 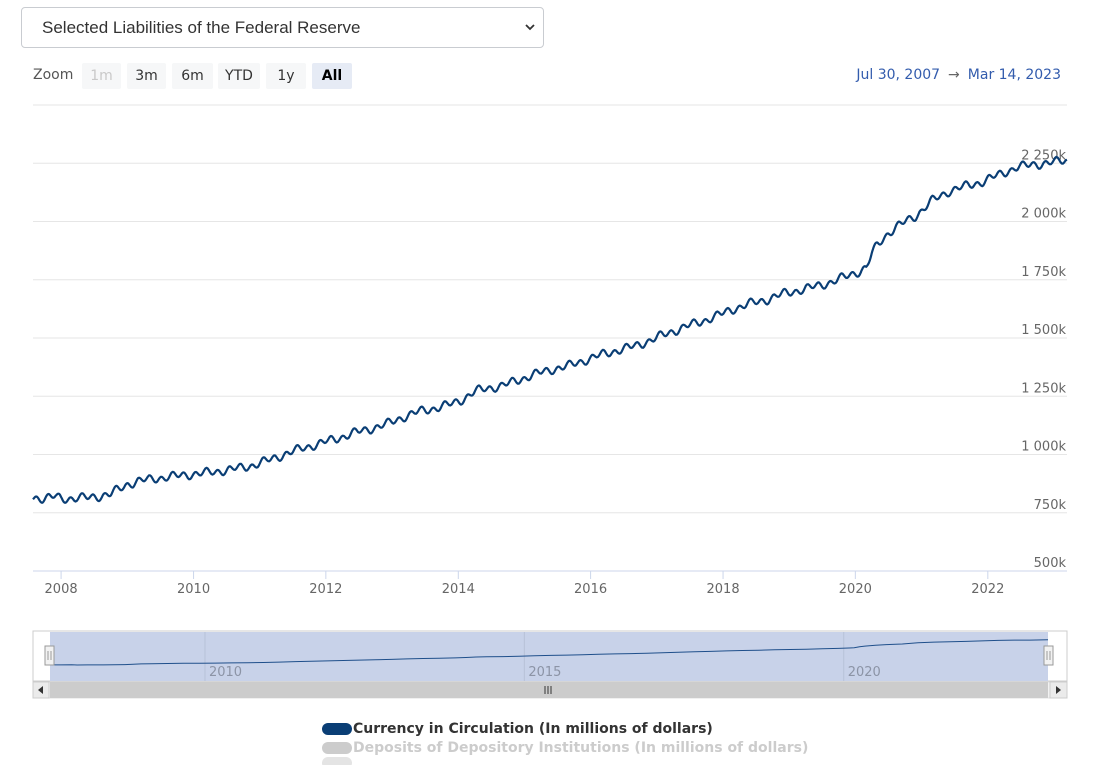 I want to click on scrollbar-thumb, so click(x=549, y=690).